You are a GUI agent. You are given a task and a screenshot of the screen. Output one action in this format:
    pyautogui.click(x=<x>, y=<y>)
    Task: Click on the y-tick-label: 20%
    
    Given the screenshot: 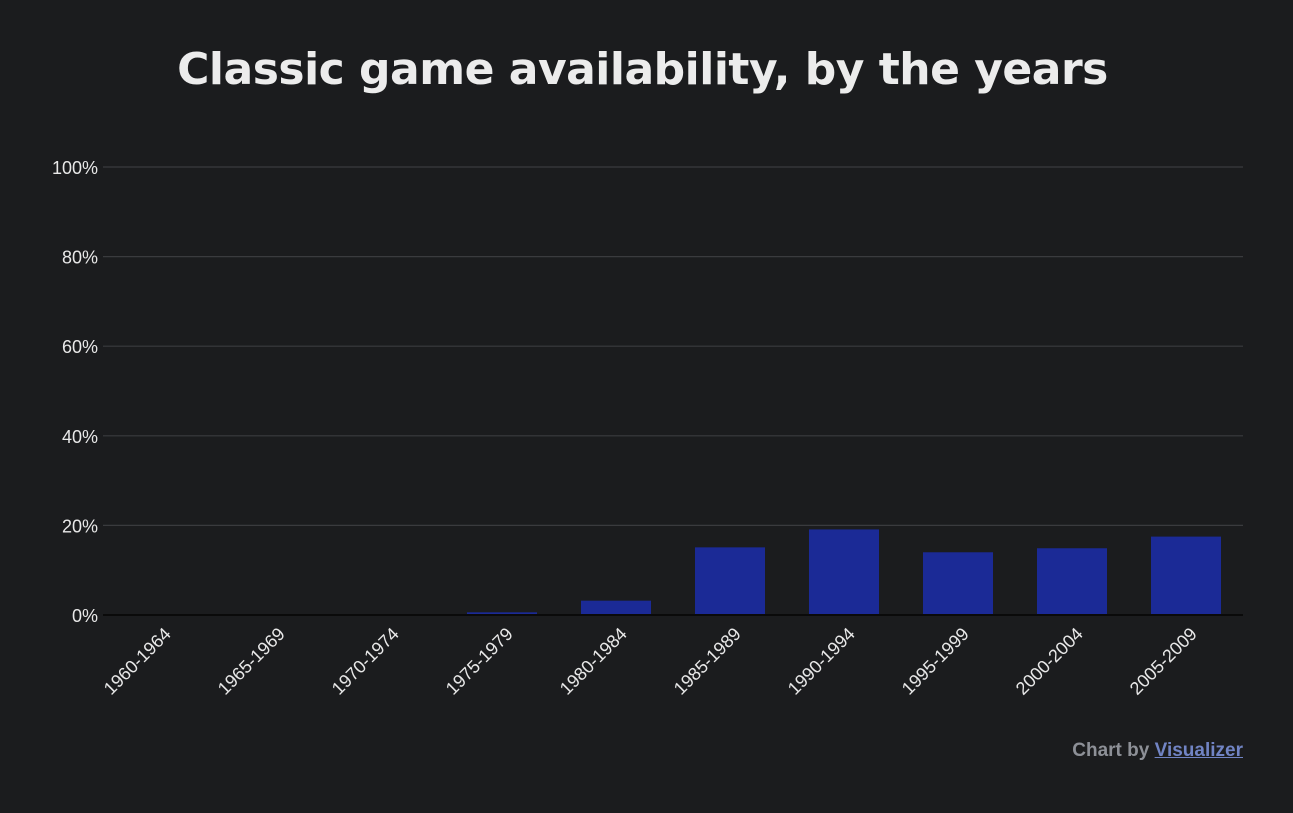 What is the action you would take?
    pyautogui.click(x=80, y=526)
    